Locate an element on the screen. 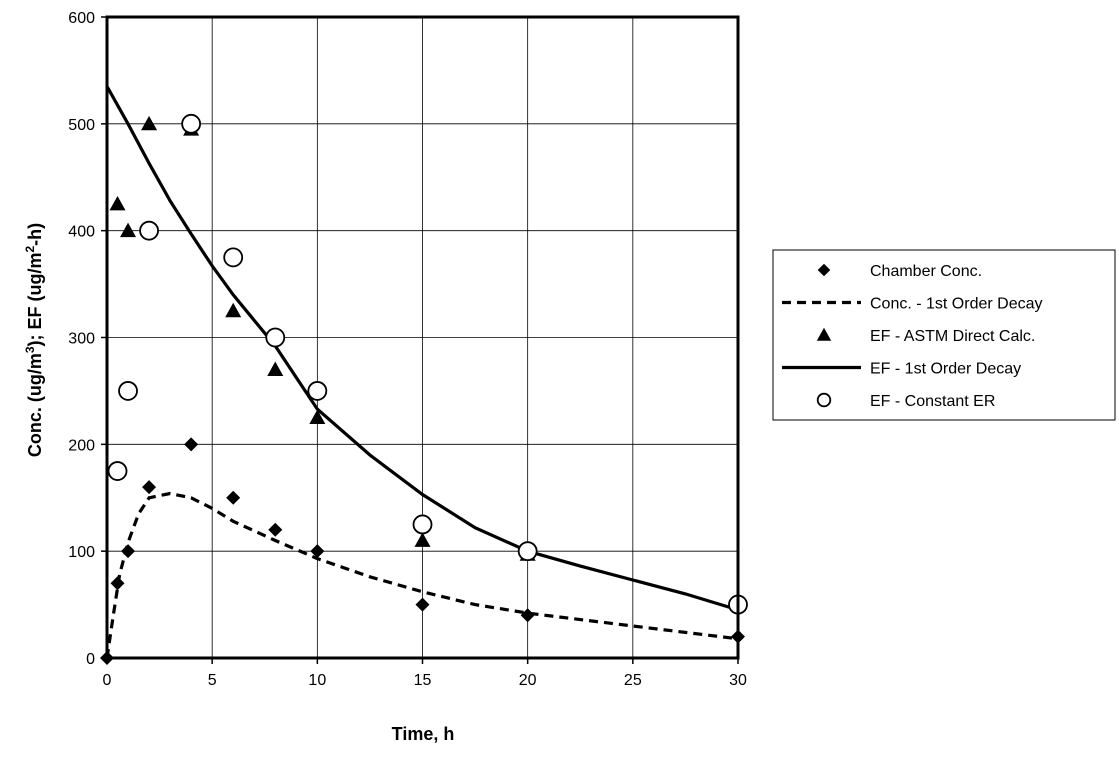 The image size is (1119, 760). x-axis-label: Time, h is located at coordinates (423, 734).